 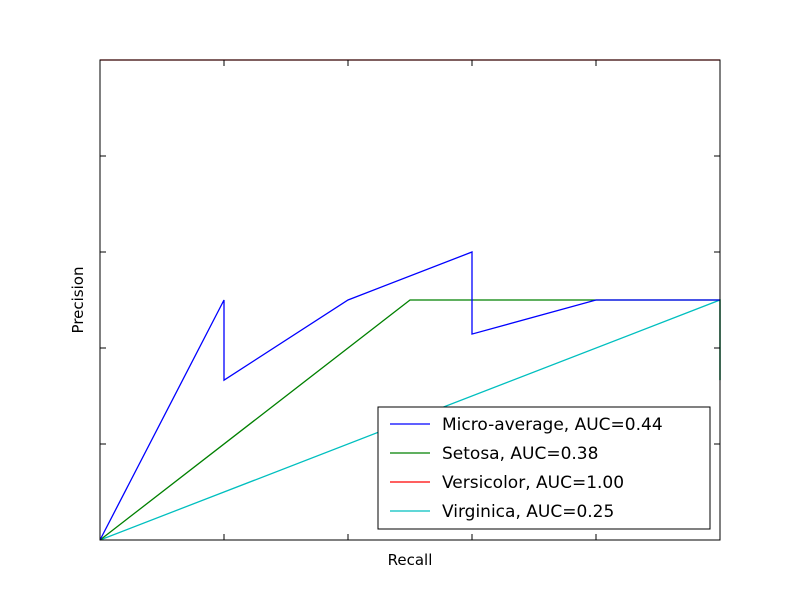 I want to click on x-axis-label: Recall, so click(x=410, y=560).